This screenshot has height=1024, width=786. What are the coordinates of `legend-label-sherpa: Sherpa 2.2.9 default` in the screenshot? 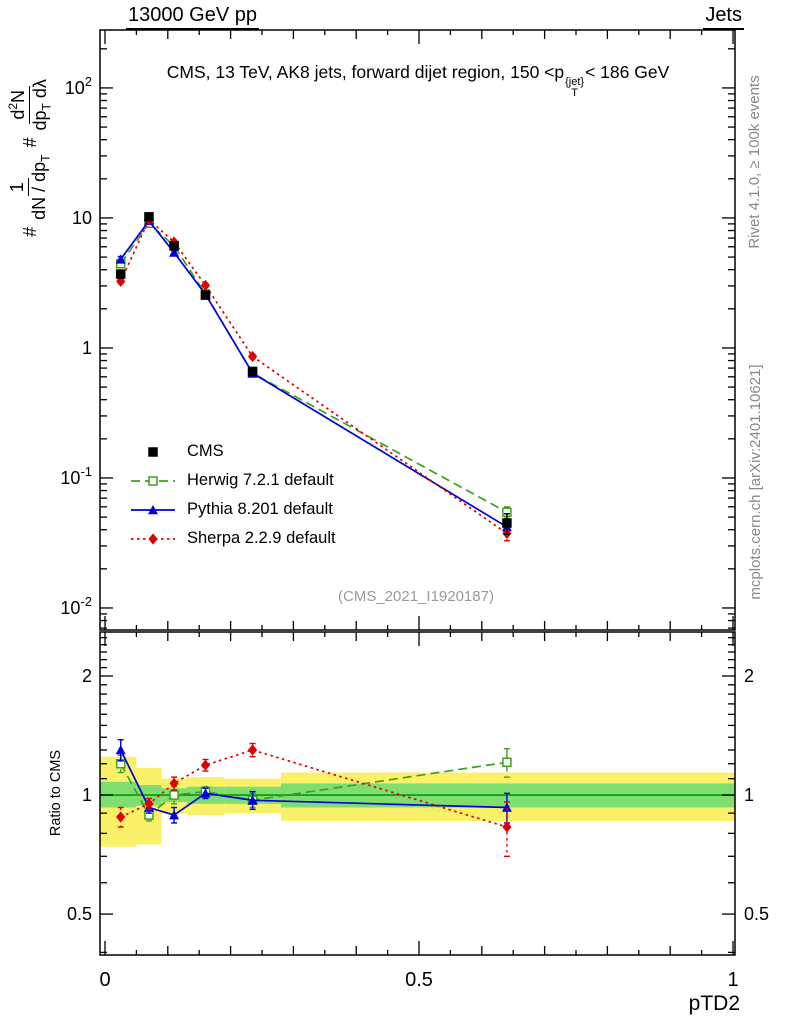 It's located at (261, 538).